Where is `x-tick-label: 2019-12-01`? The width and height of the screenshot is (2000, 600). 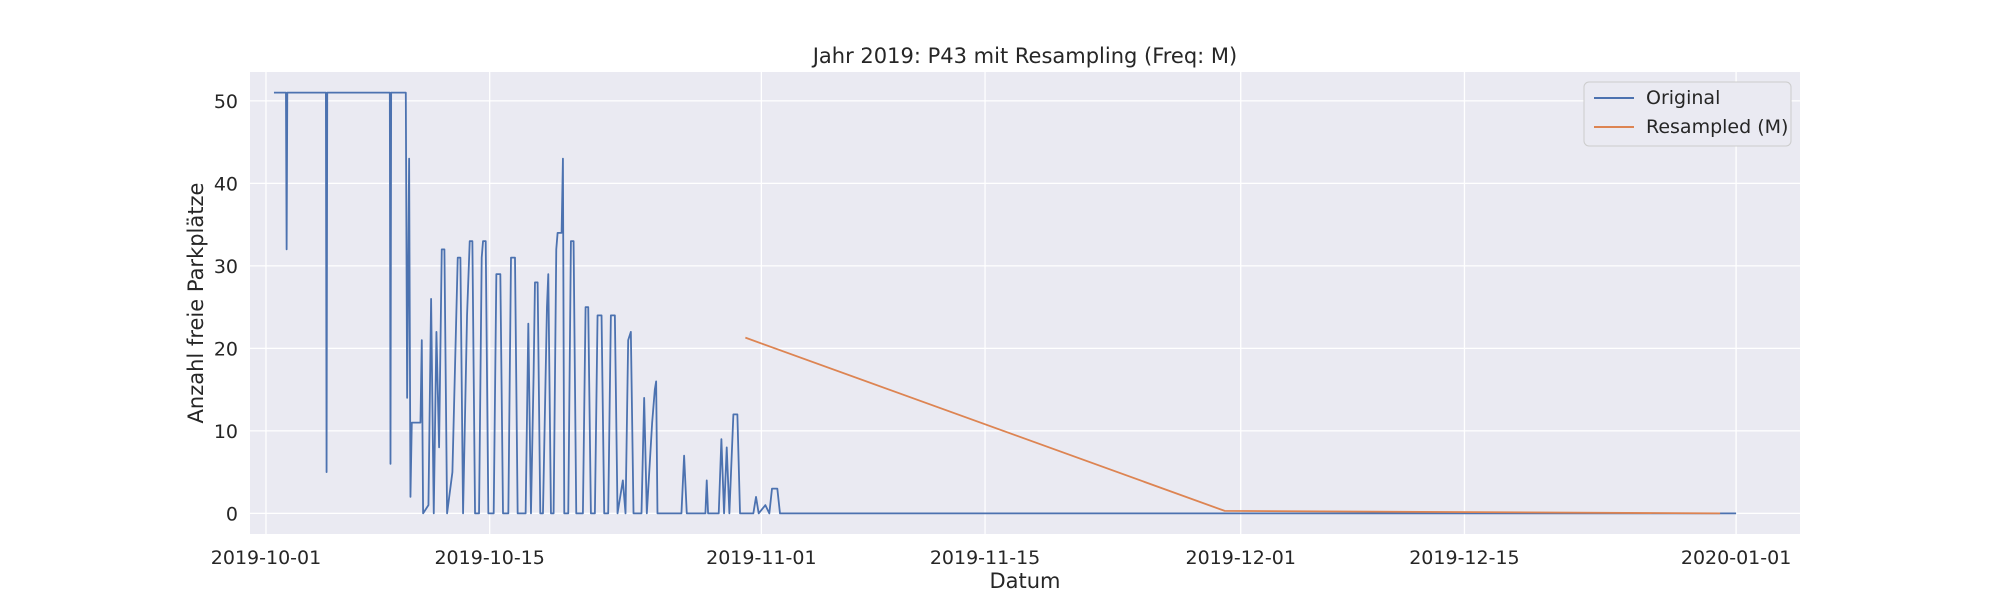
x-tick-label: 2019-12-01 is located at coordinates (1241, 558).